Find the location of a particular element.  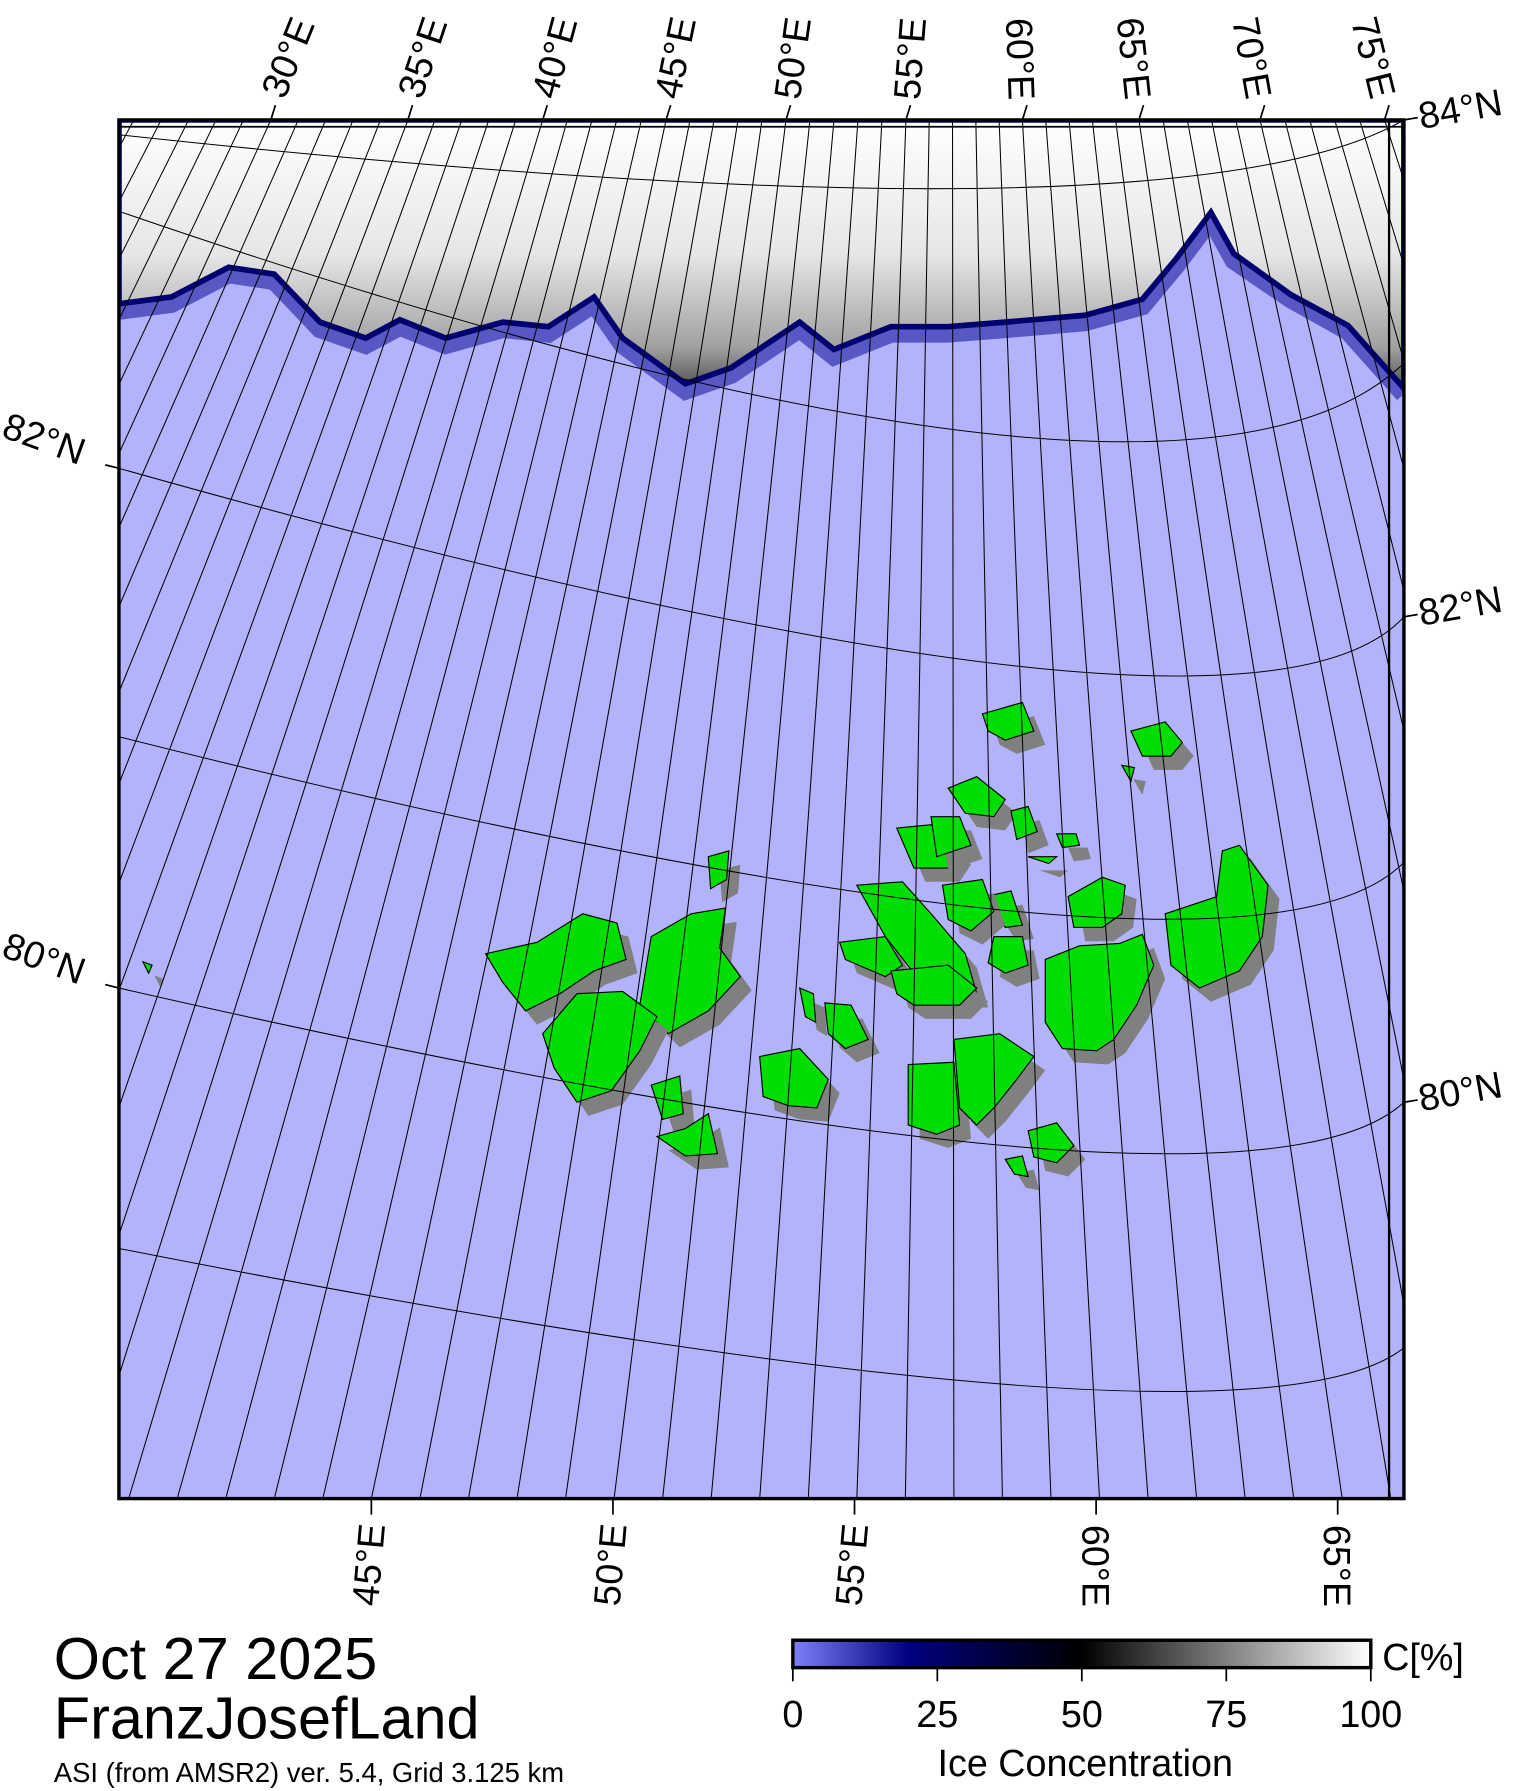

top-lon-label: 30°E is located at coordinates (288, 58).